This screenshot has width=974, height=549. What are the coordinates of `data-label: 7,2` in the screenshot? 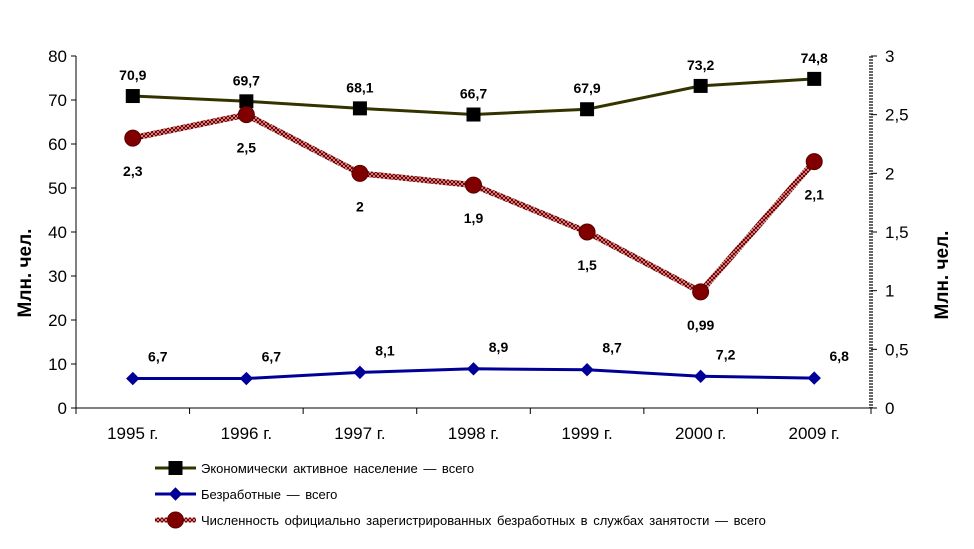 It's located at (726, 354).